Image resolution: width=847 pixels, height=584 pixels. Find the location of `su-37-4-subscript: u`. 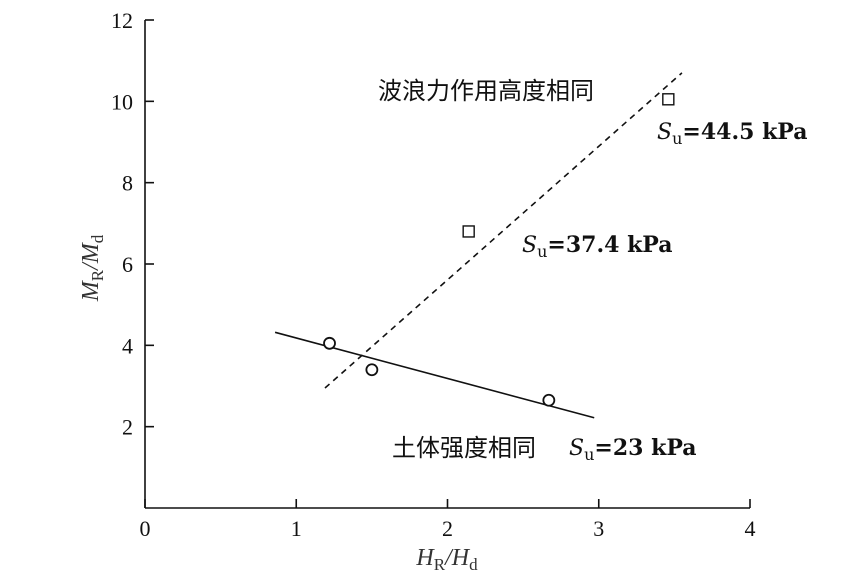

su-37-4-subscript: u is located at coordinates (542, 251).